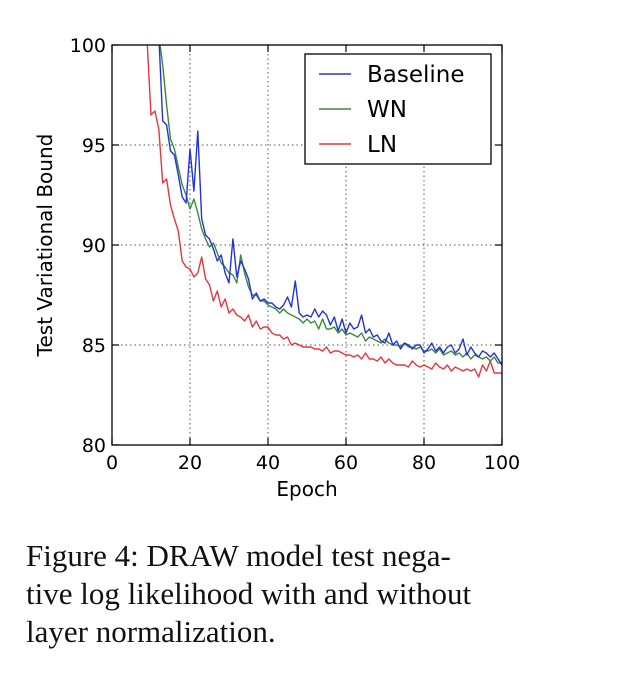 The image size is (640, 688). Describe the element at coordinates (346, 463) in the screenshot. I see `x-tick-label: 60` at that location.